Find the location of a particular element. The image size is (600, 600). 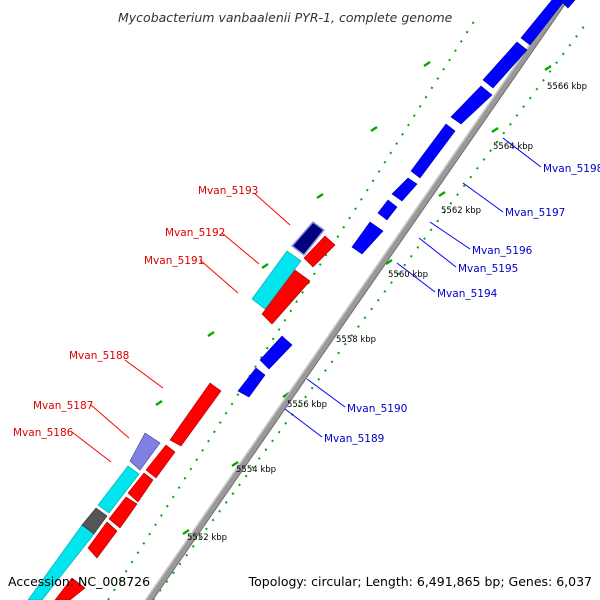

gene-label-mvan-5198: Mvan_5198 is located at coordinates (571, 169).